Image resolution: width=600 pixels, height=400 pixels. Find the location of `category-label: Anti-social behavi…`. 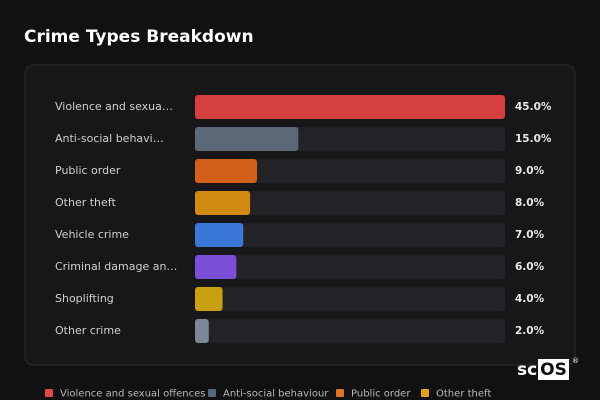

category-label: Anti-social behavi… is located at coordinates (109, 138).